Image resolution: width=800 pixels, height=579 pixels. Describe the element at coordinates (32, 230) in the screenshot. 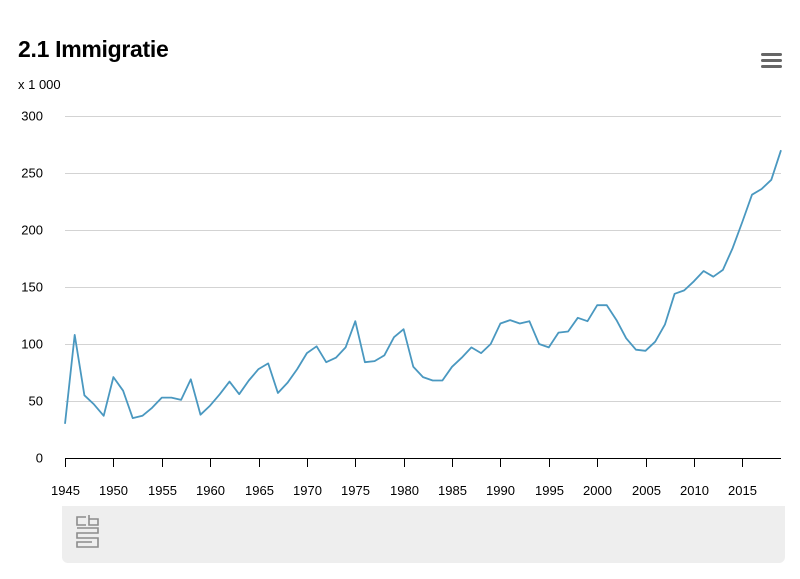

I see `y-tick-label: 200` at that location.